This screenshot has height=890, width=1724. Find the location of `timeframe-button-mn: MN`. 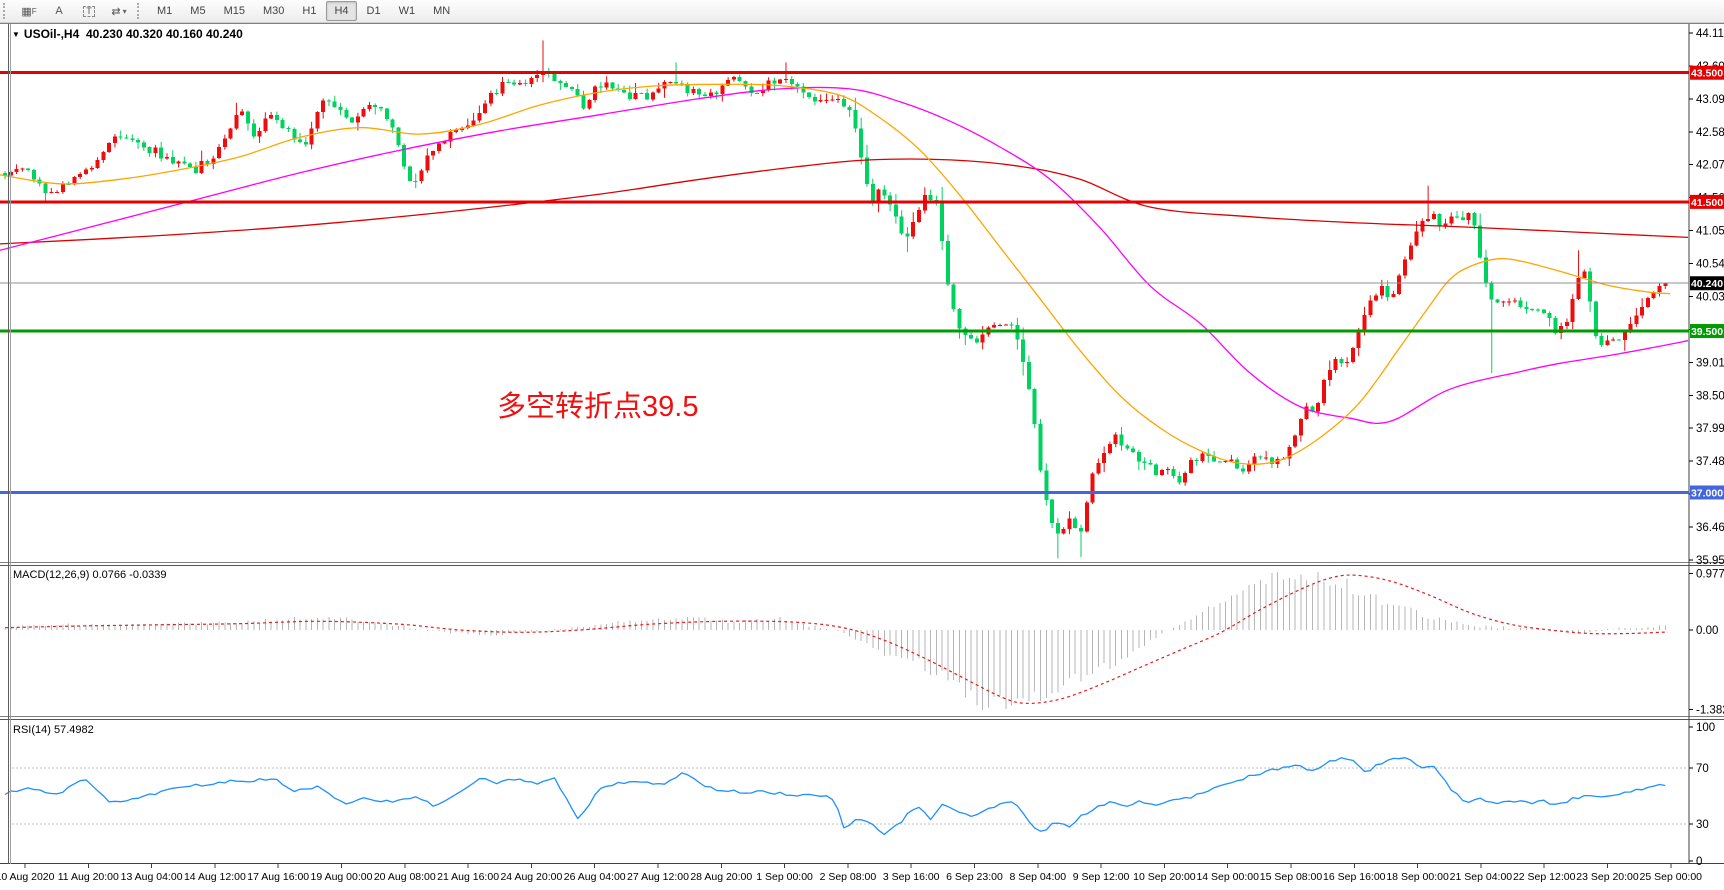

timeframe-button-mn: MN is located at coordinates (442, 11).